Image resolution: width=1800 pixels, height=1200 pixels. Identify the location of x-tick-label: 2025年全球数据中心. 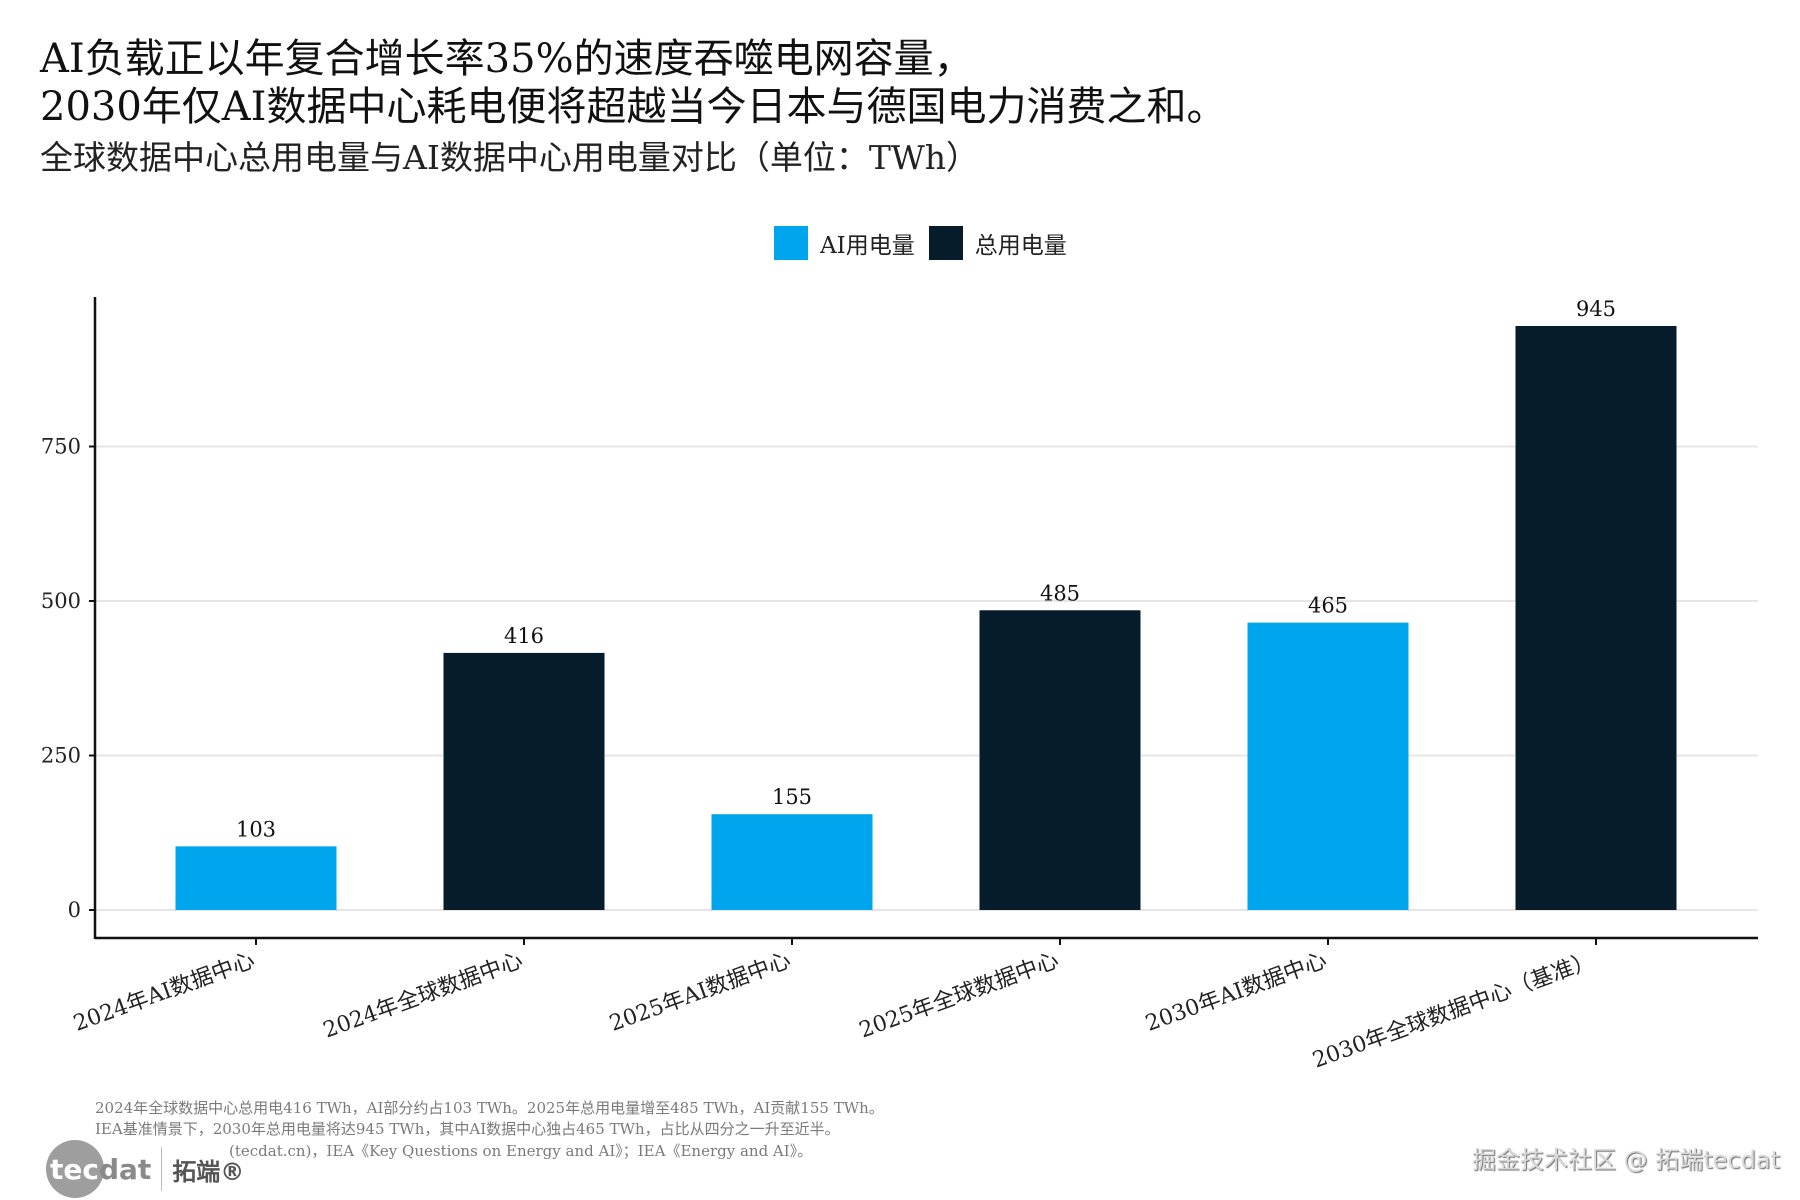
(959, 995).